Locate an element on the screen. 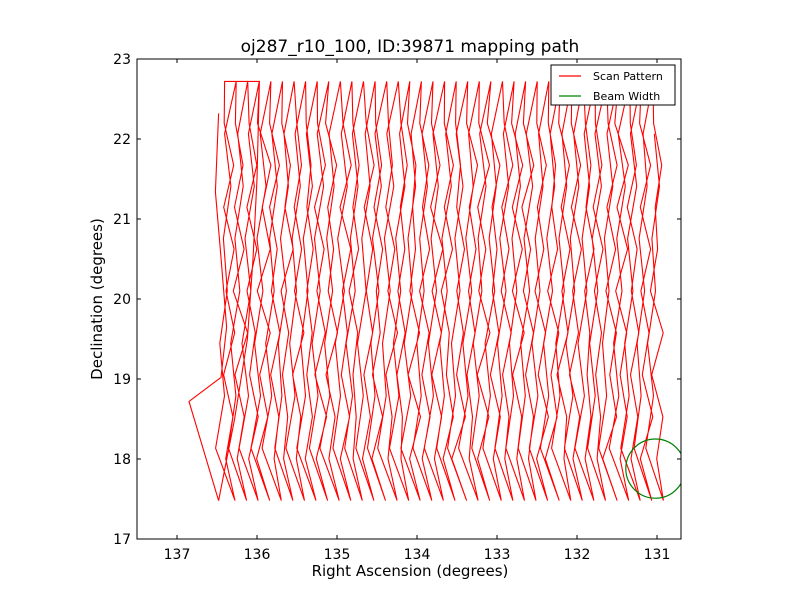 Image resolution: width=800 pixels, height=600 pixels. y-tick-label: 20 is located at coordinates (122, 300).